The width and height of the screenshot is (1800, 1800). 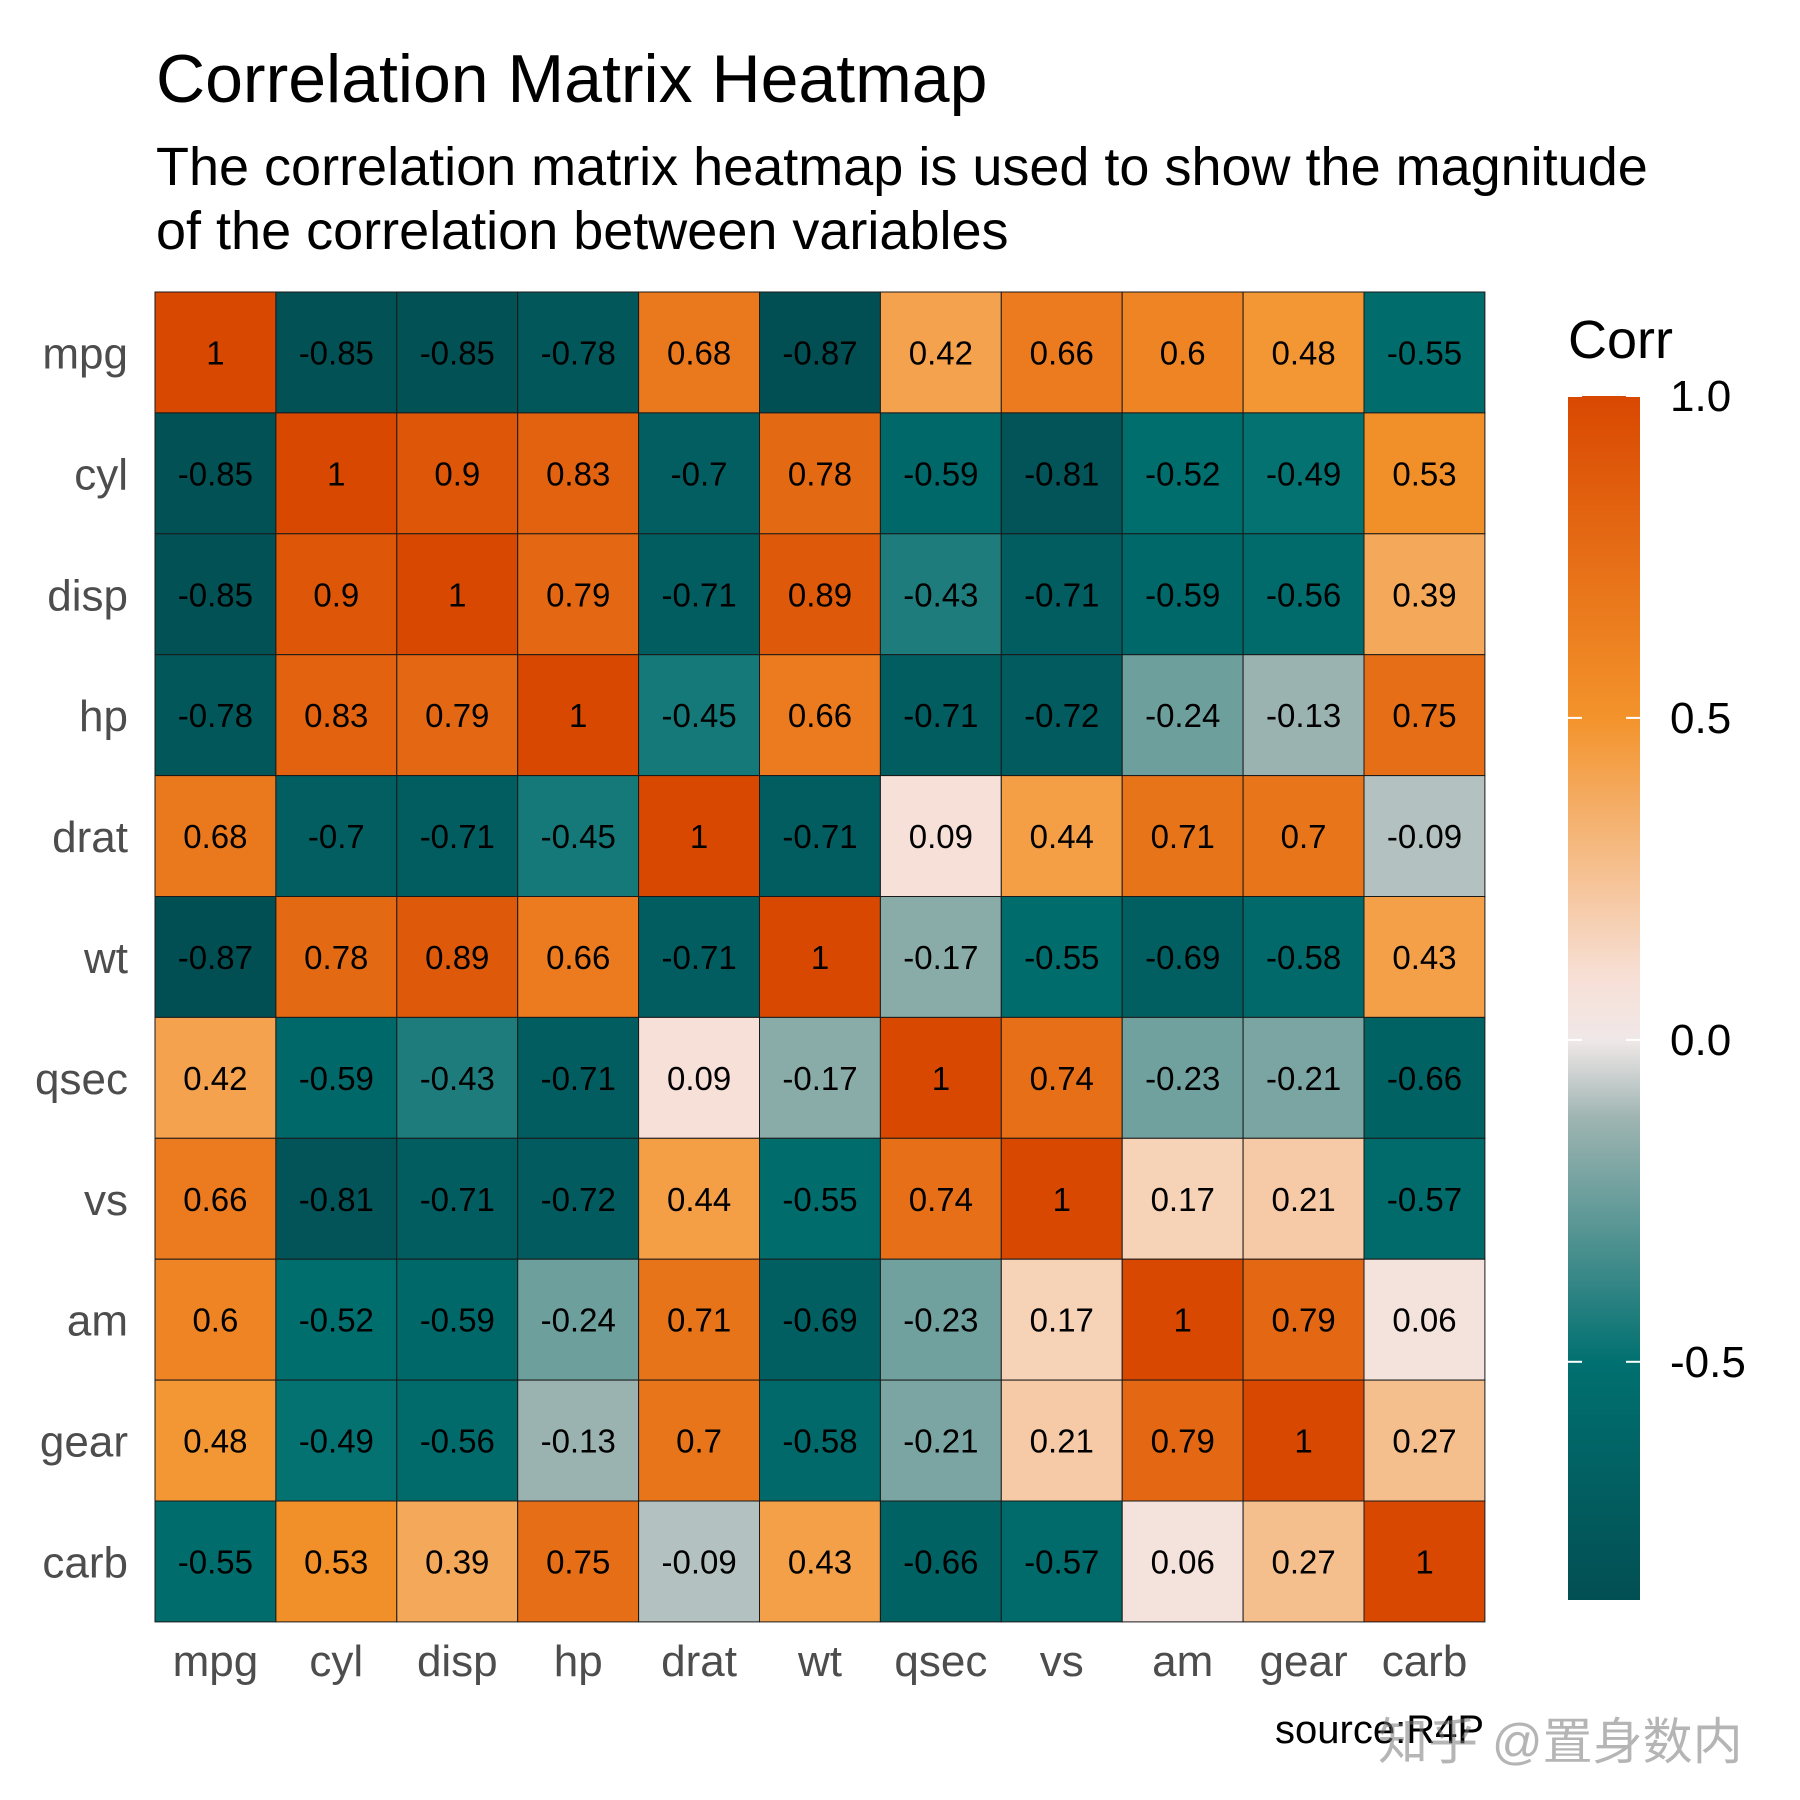 What do you see at coordinates (1708, 1362) in the screenshot?
I see `legend-tick-label-3: -0.5` at bounding box center [1708, 1362].